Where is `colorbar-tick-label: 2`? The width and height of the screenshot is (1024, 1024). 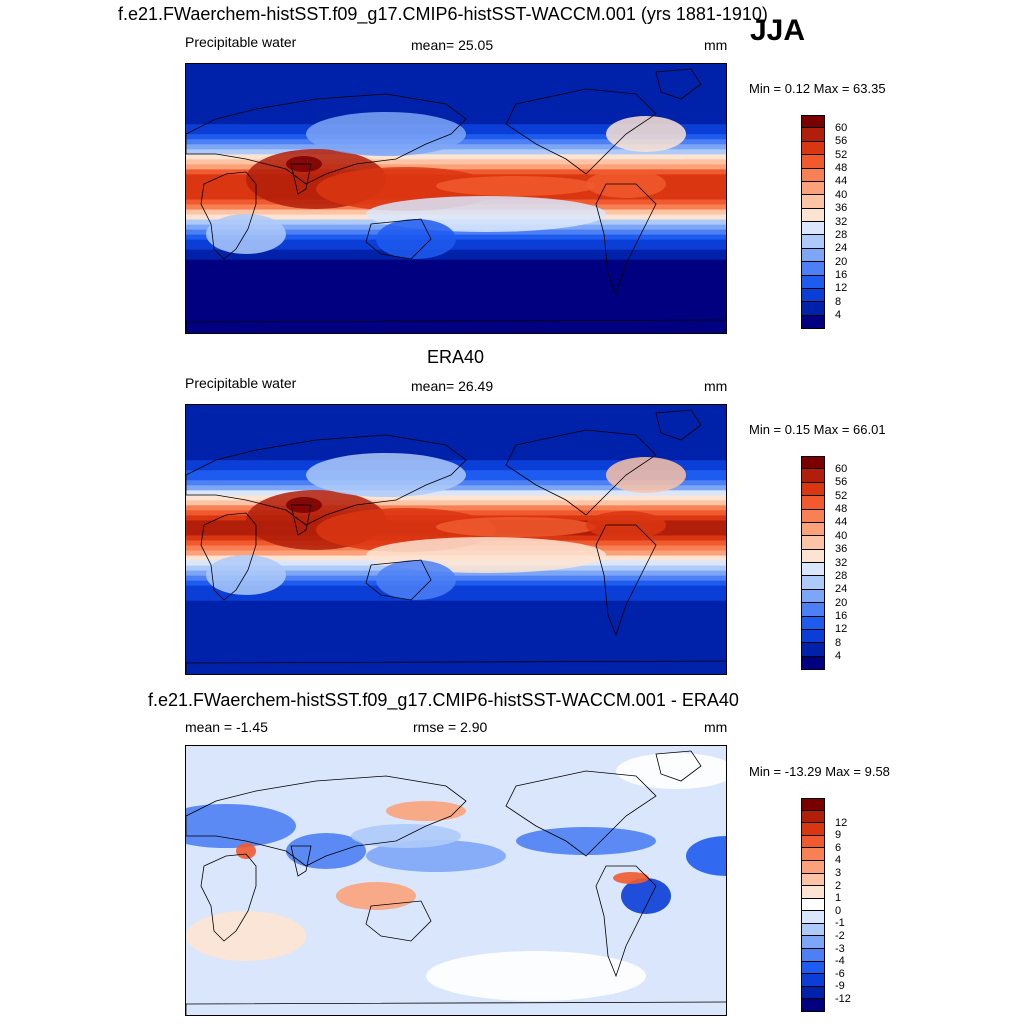
colorbar-tick-label: 2 is located at coordinates (838, 885).